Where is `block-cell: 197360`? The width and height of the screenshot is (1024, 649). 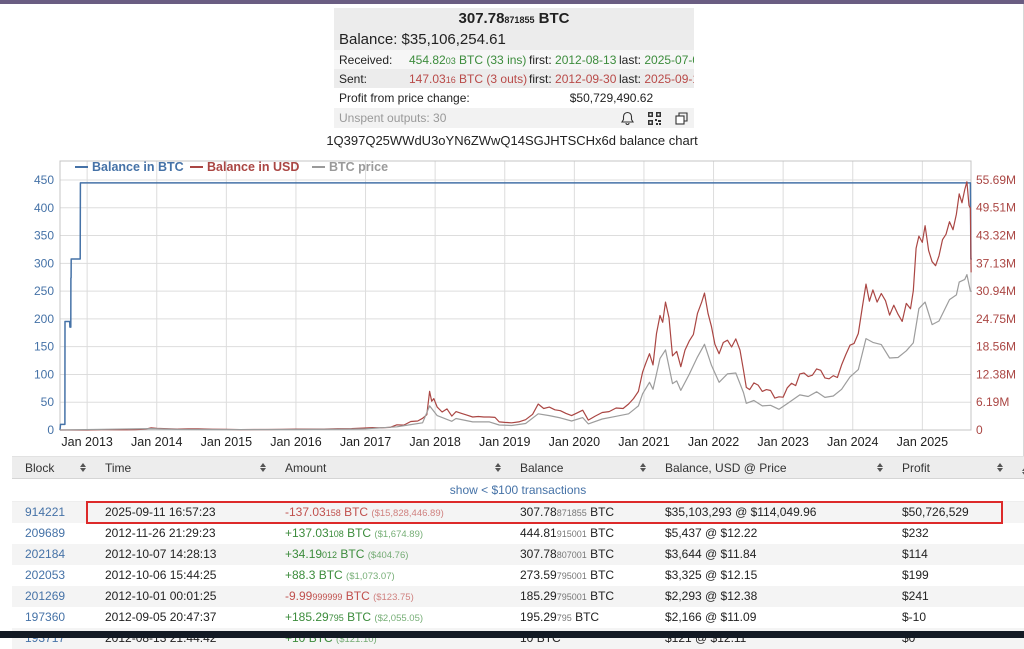 block-cell: 197360 is located at coordinates (52, 617).